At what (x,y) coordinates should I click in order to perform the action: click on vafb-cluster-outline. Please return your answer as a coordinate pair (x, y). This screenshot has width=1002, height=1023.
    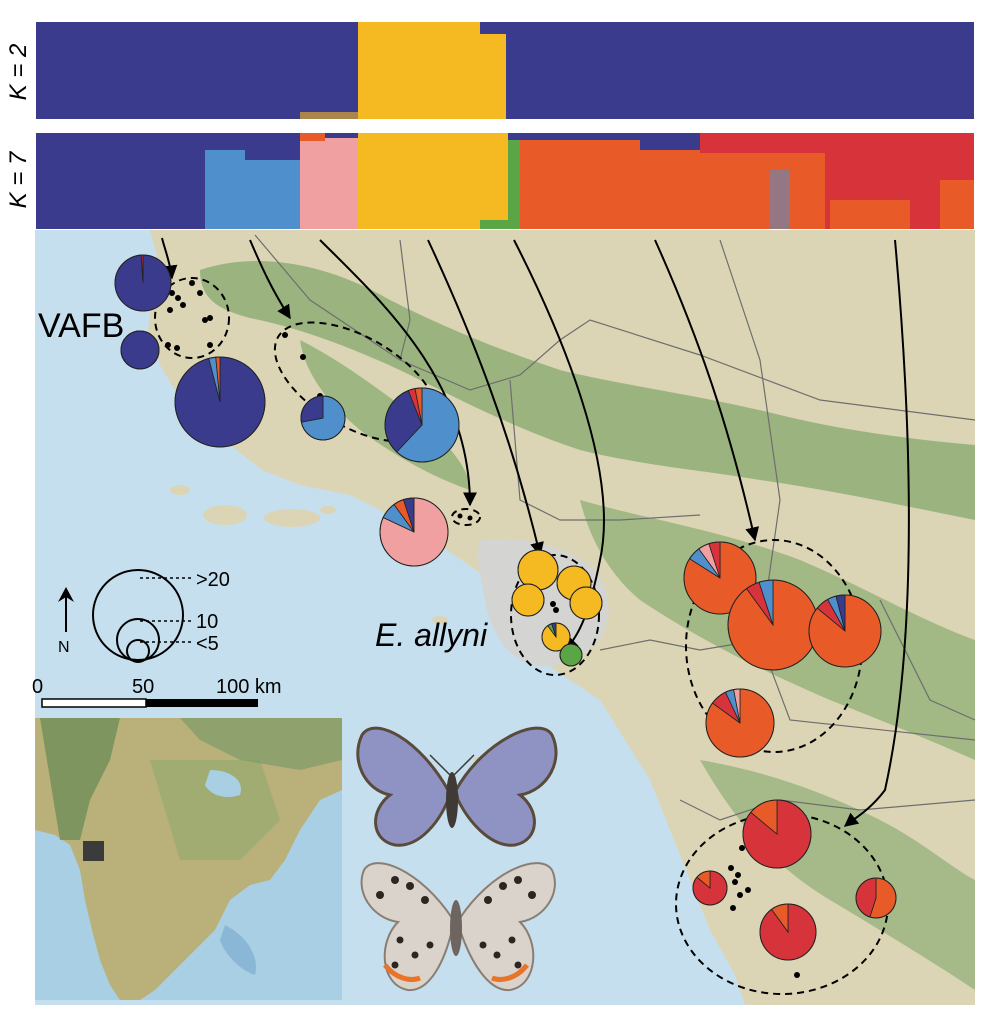
    Looking at the image, I should click on (192, 318).